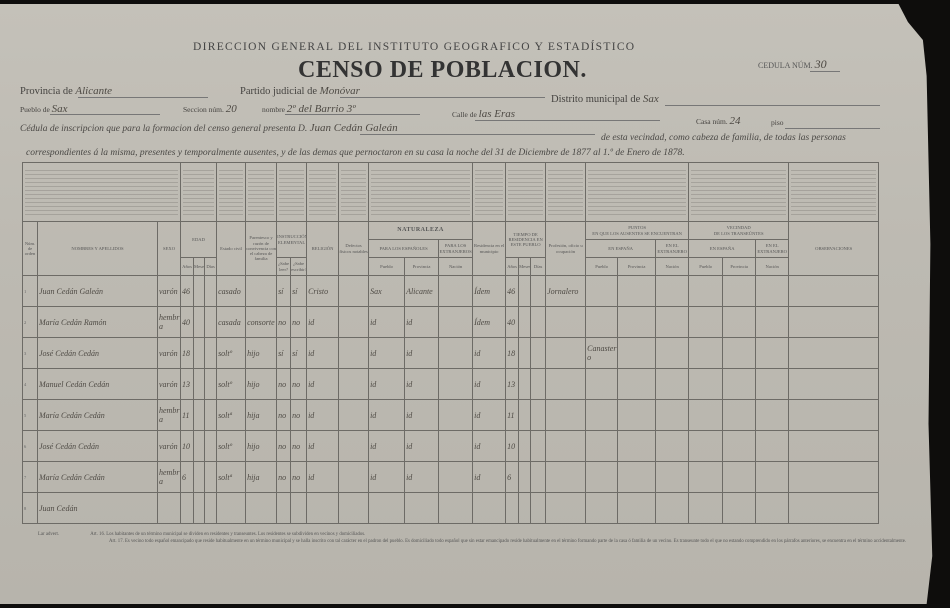 This screenshot has width=950, height=608. Describe the element at coordinates (284, 266) in the screenshot. I see `header-leer: ¿Sabe leer?` at that location.